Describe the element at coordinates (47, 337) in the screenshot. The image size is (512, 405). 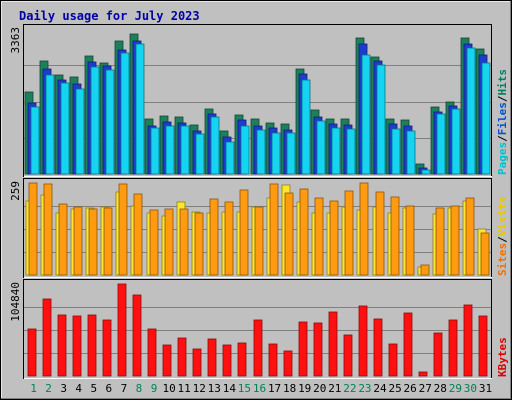
I see `bar-kbytes-day-2: KBytes 2: 88000` at that location.